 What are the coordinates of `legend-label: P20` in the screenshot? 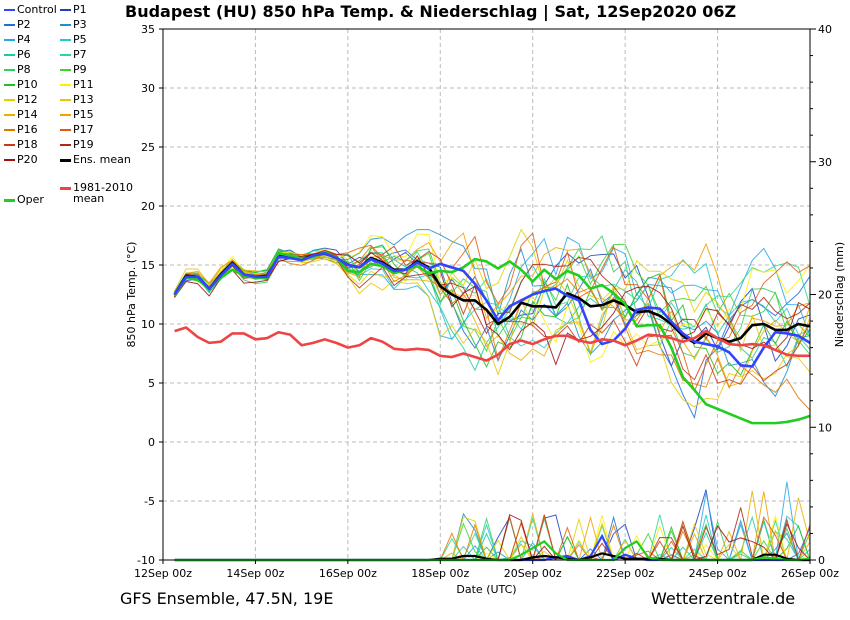 It's located at (27, 159).